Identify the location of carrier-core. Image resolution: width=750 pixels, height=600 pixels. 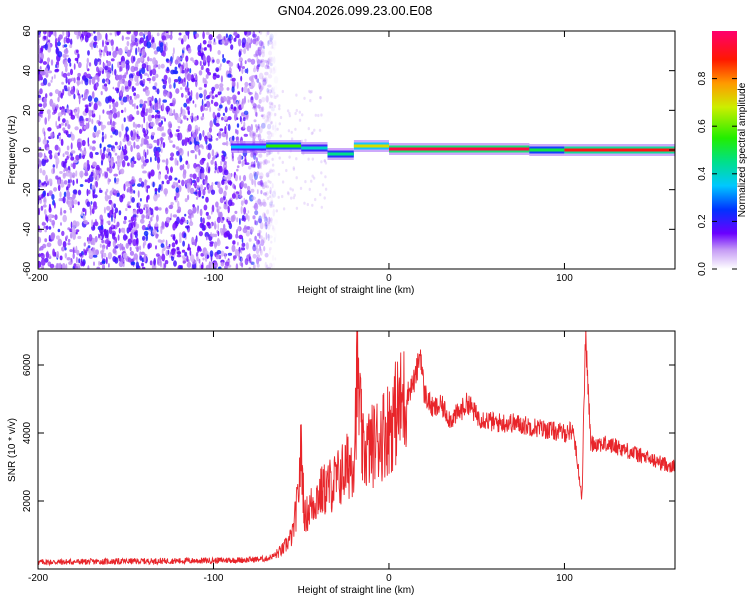
(459, 149).